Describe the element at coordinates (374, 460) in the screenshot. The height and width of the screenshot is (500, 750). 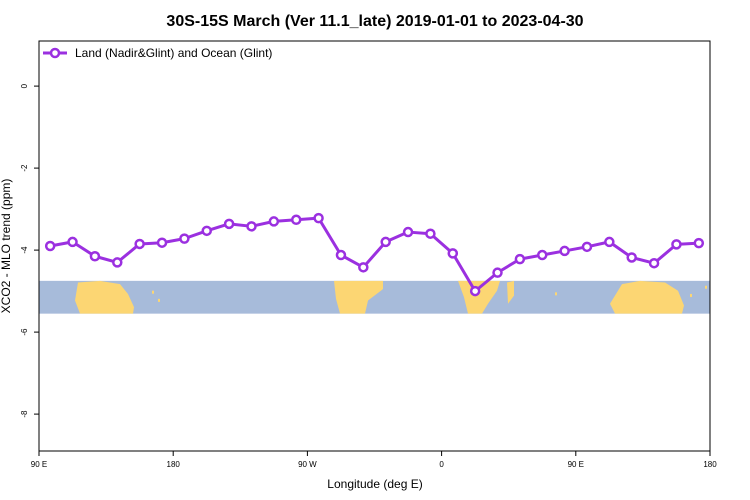
I see `x-axis: 90 E 180 90 W 0 90 E 180` at that location.